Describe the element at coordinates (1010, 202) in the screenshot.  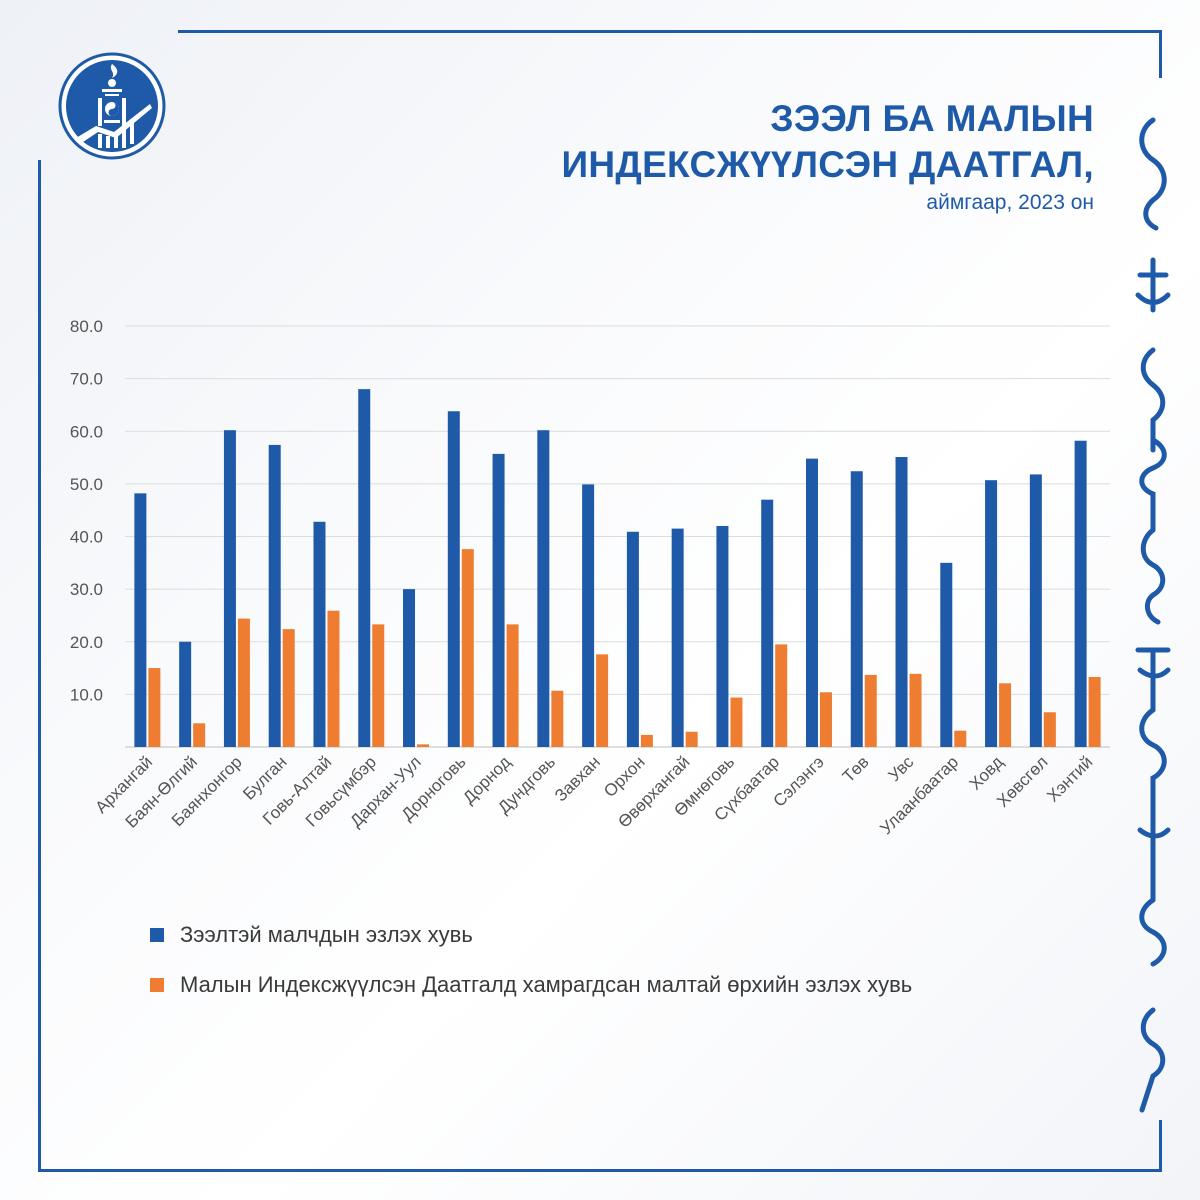
I see `page-subtitle: аймгаар, 2023 он` at that location.